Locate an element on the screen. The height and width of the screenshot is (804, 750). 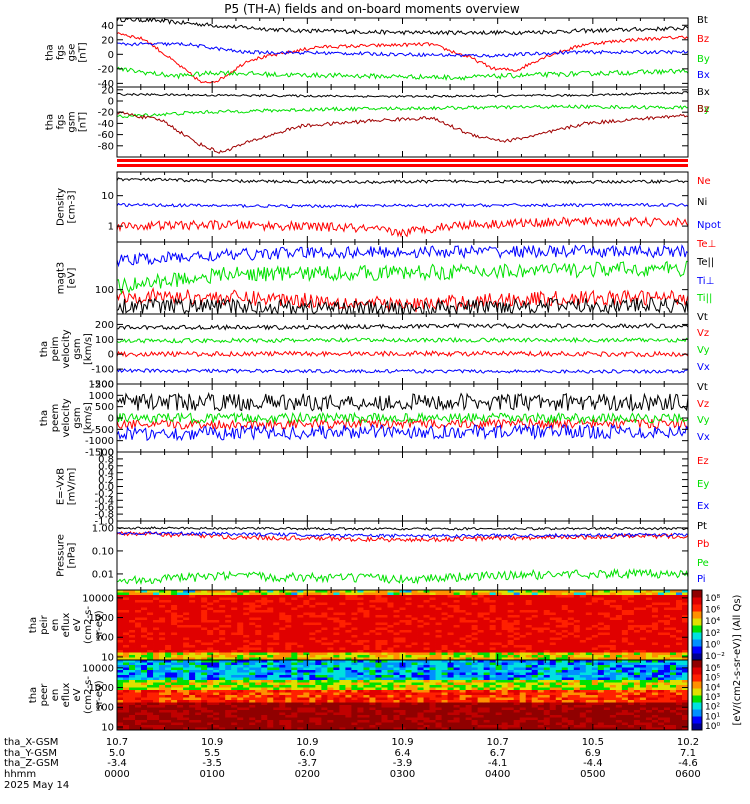
temperature-legend-Ti⊥: Ti⊥ is located at coordinates (705, 281).